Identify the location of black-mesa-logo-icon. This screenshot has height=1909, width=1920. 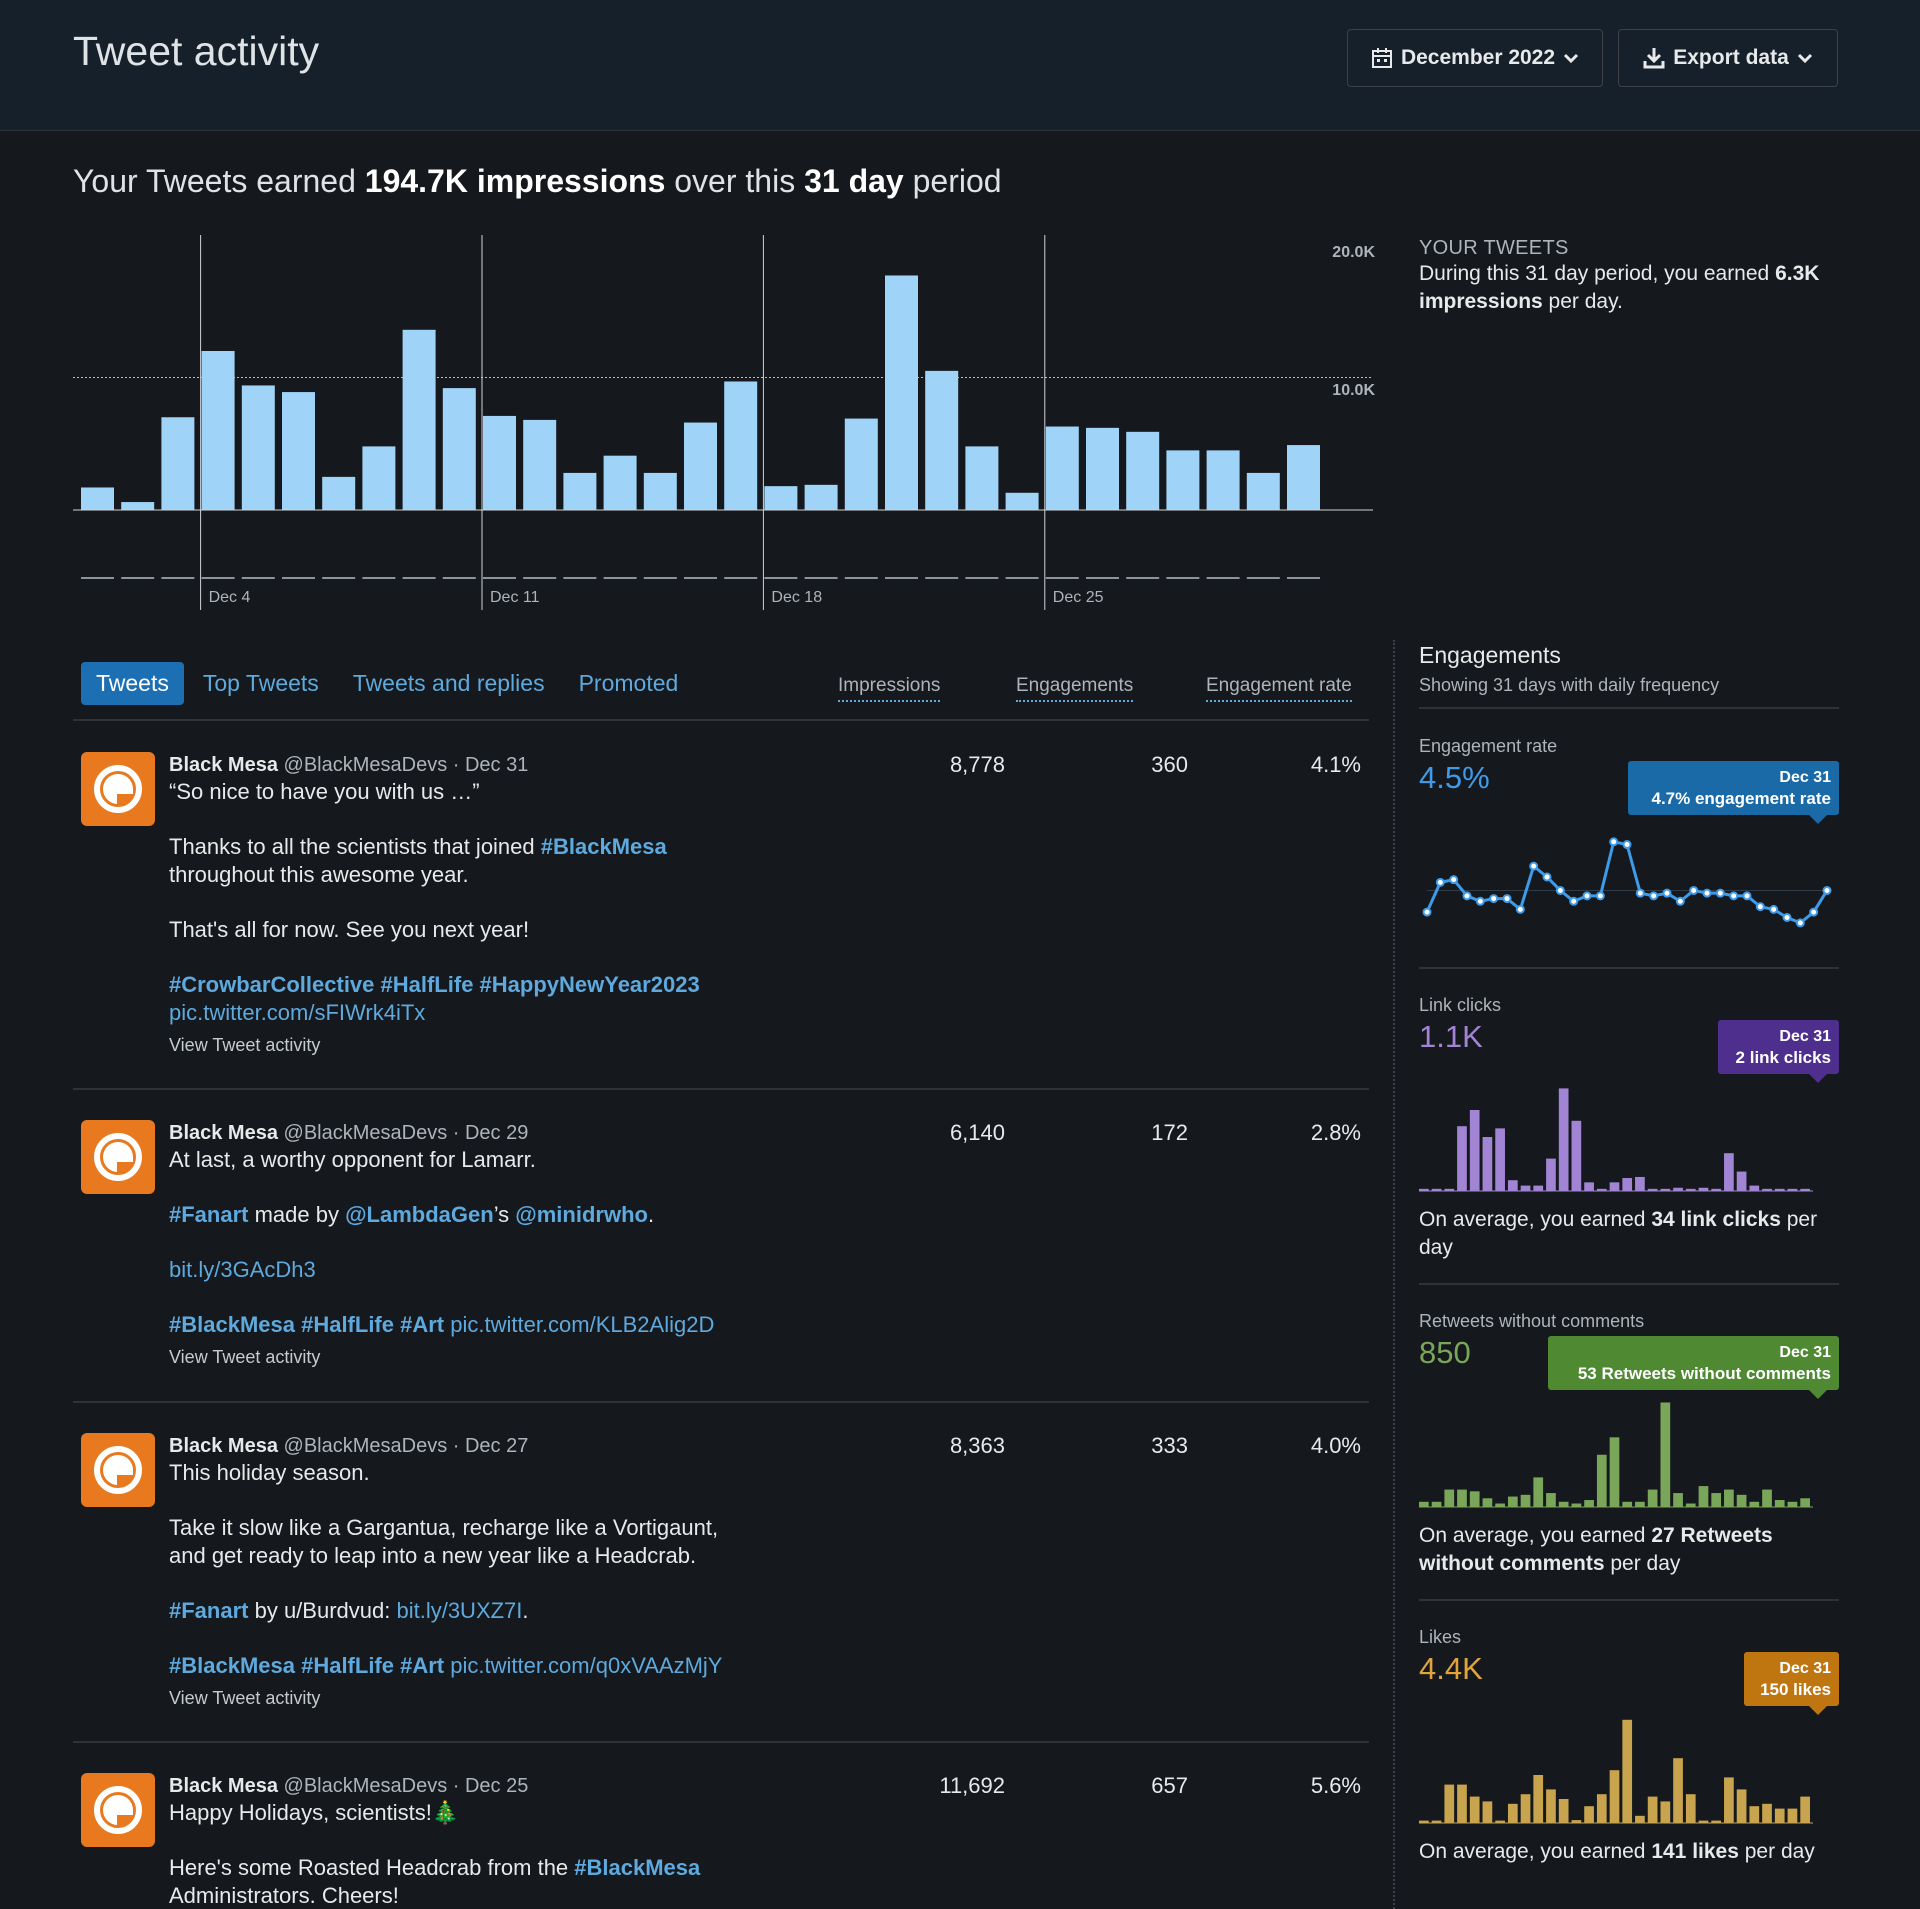
(118, 789).